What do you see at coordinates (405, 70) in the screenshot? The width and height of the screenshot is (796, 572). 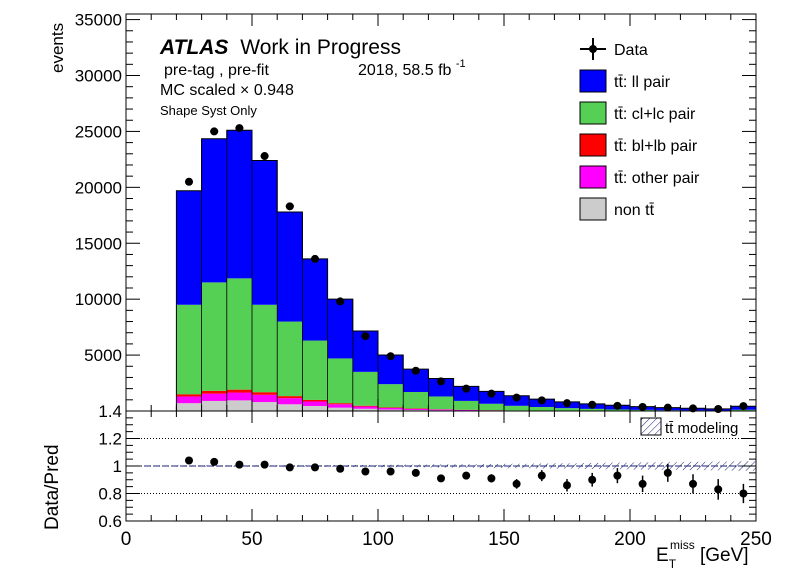 I see `lumi-text: 2018, 58.5 fb` at bounding box center [405, 70].